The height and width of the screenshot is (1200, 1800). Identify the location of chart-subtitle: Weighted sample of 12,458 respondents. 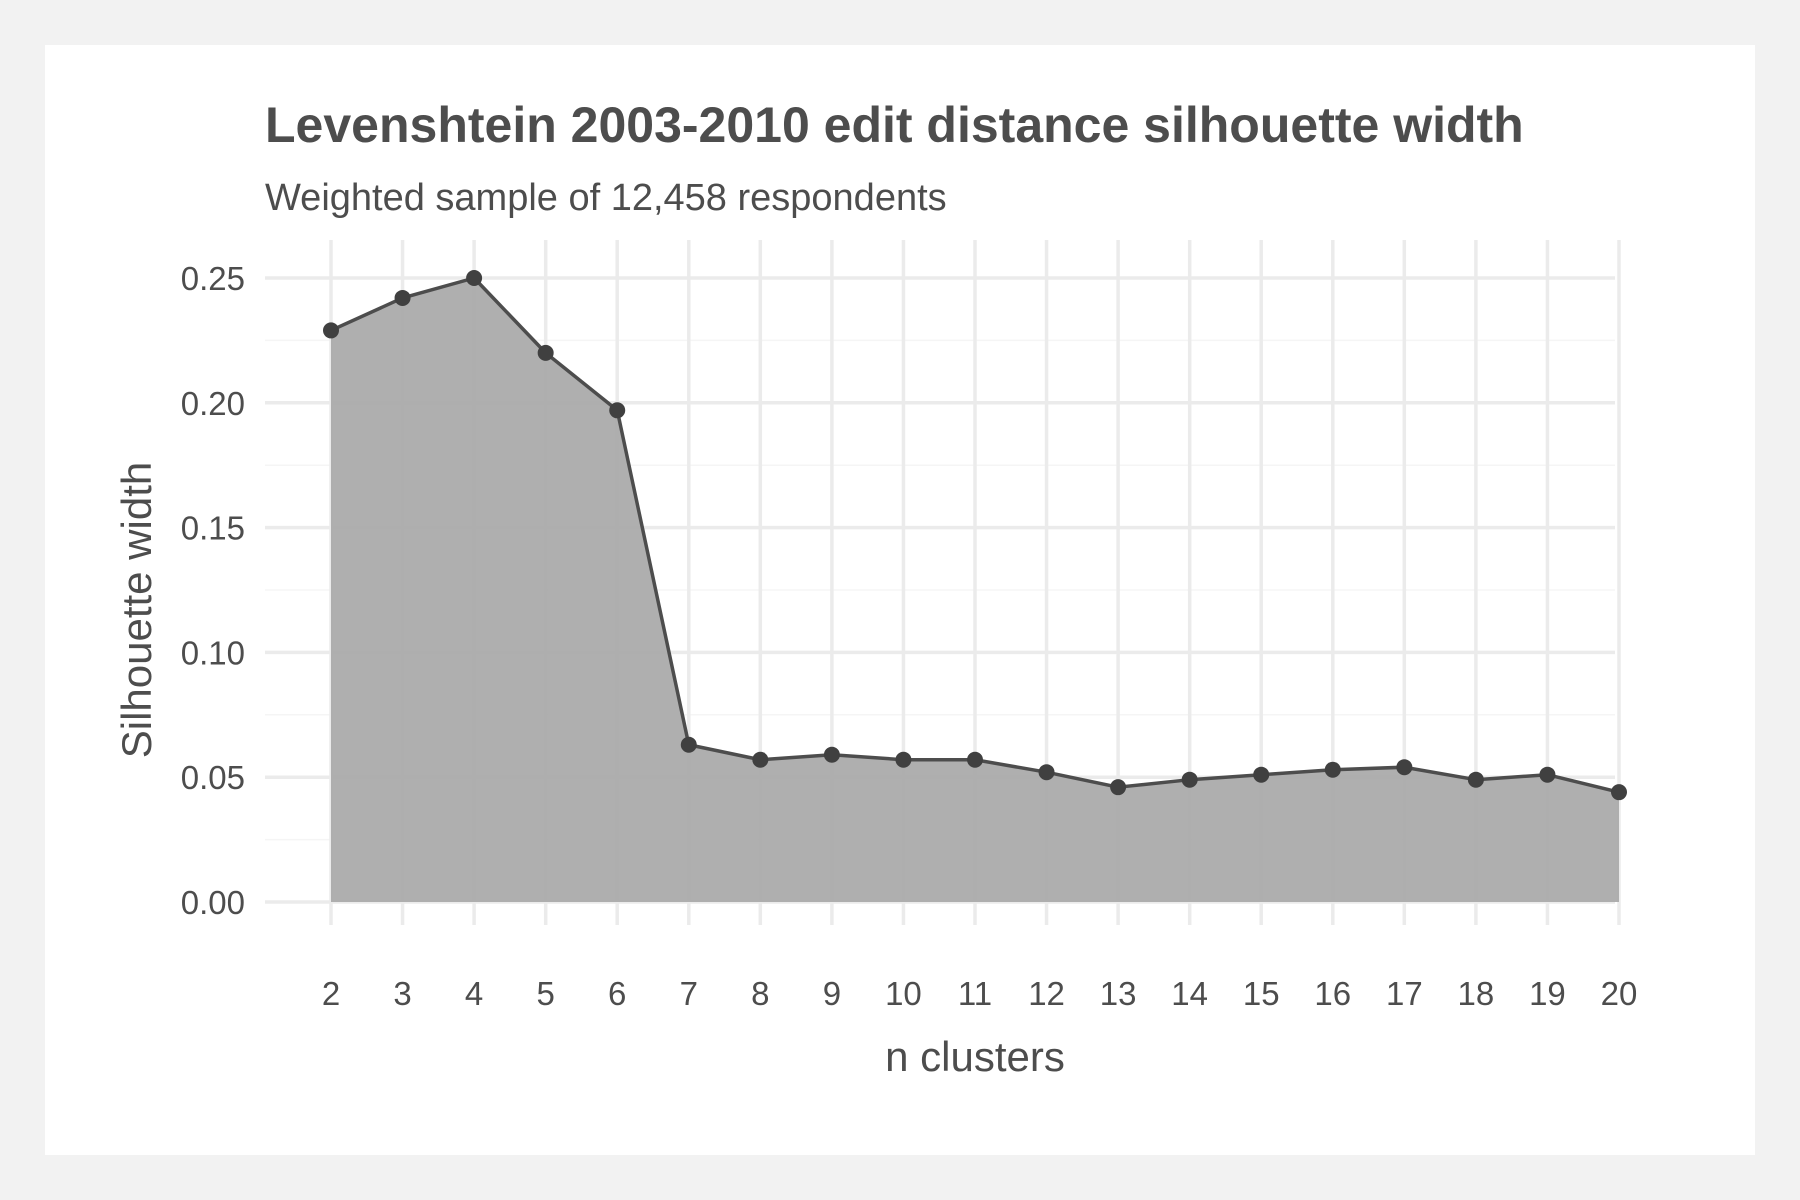
(606, 198).